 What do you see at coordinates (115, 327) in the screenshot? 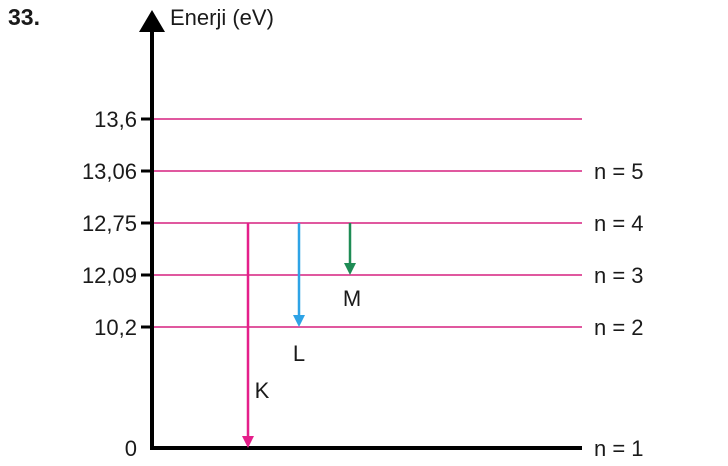
I see `energy-value-label: 10,2` at bounding box center [115, 327].